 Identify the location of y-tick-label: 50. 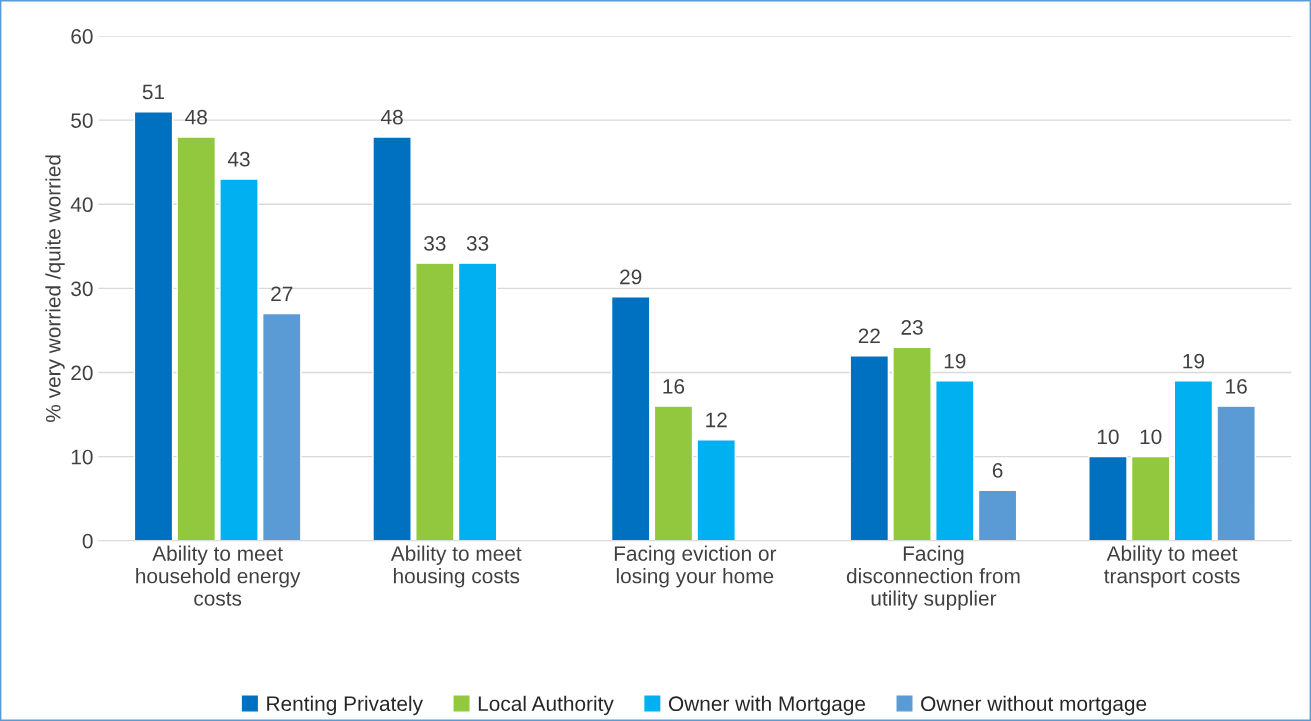
(82, 120).